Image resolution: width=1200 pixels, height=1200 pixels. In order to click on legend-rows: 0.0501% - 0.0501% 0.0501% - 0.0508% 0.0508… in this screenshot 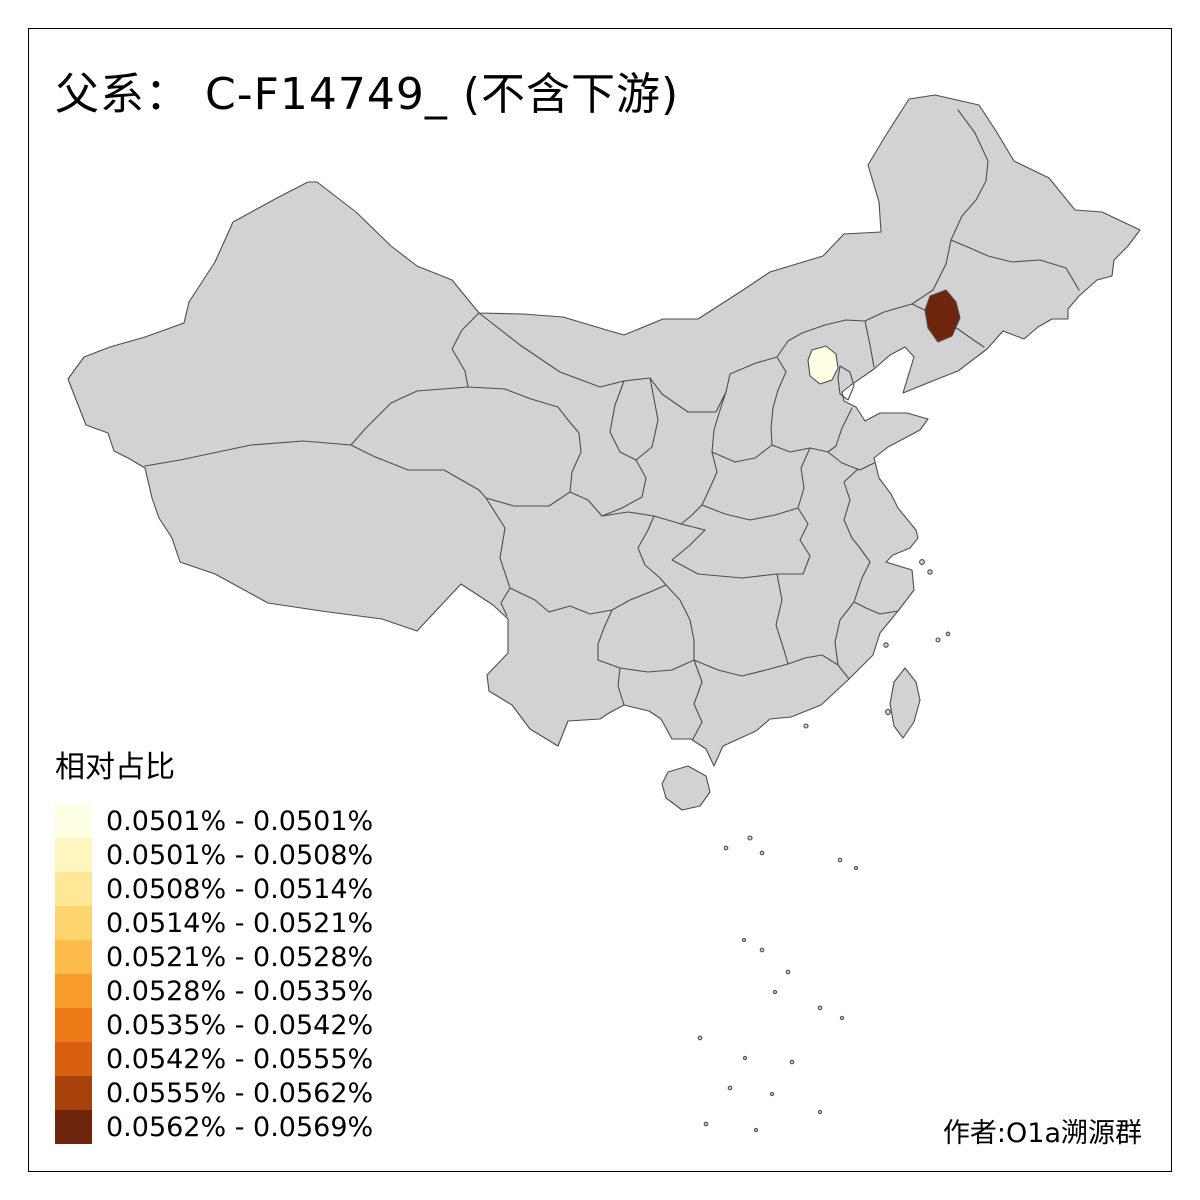, I will do `click(214, 974)`.